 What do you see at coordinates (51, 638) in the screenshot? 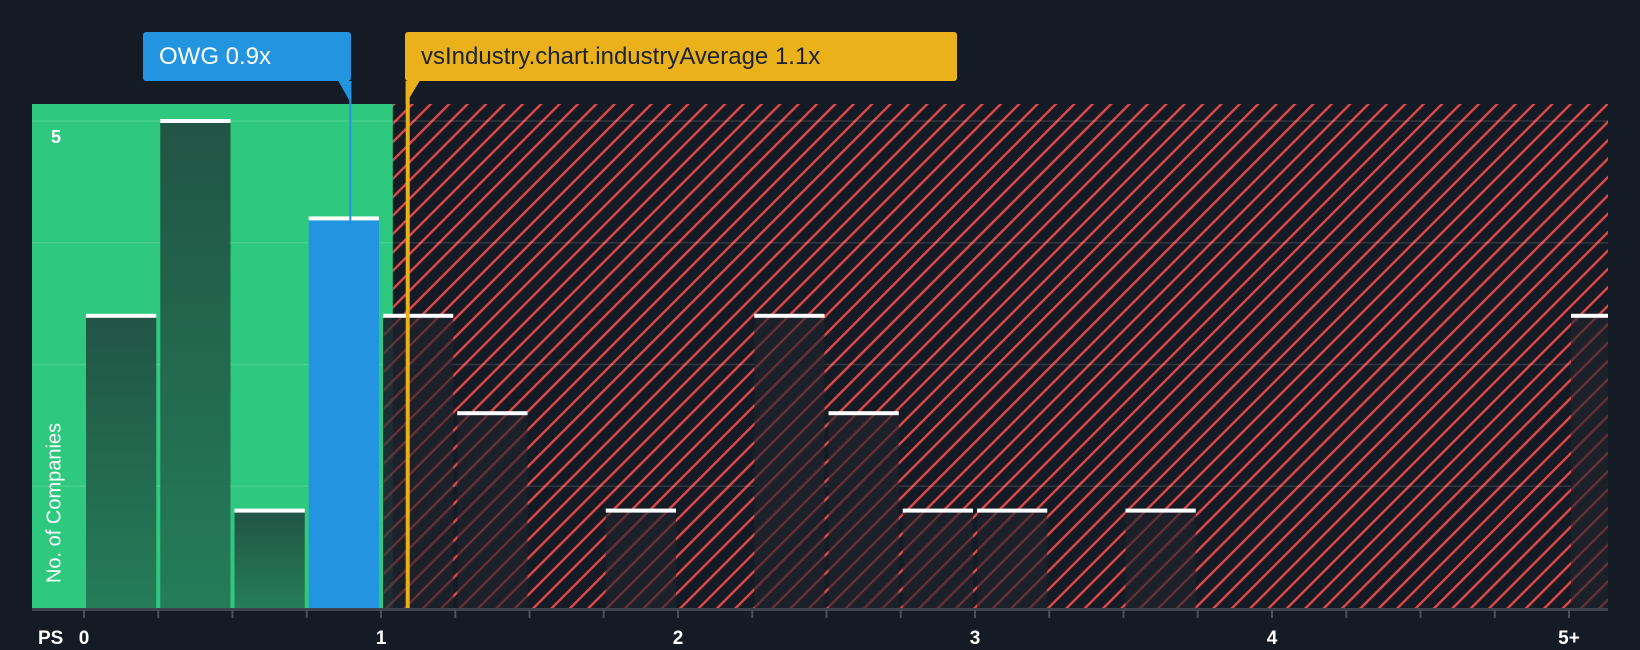
I see `x-axis-title: PS` at bounding box center [51, 638].